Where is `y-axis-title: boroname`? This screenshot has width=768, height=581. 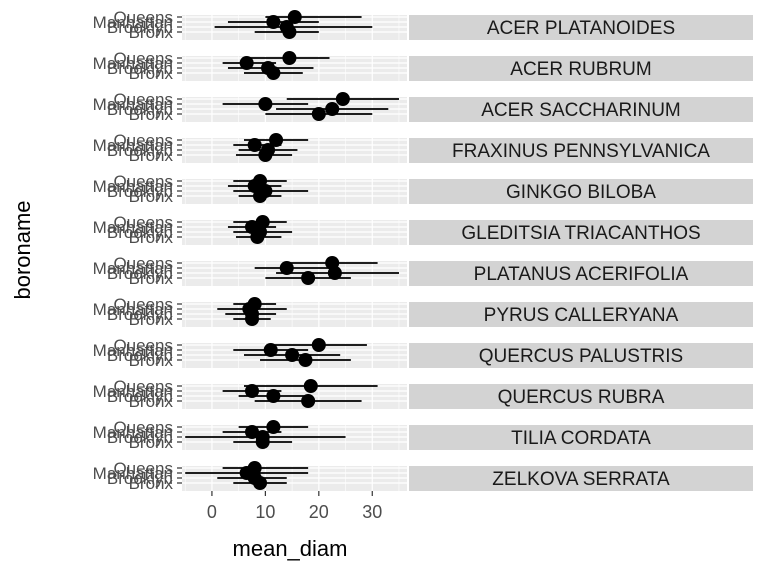 y-axis-title: boroname is located at coordinates (22, 249).